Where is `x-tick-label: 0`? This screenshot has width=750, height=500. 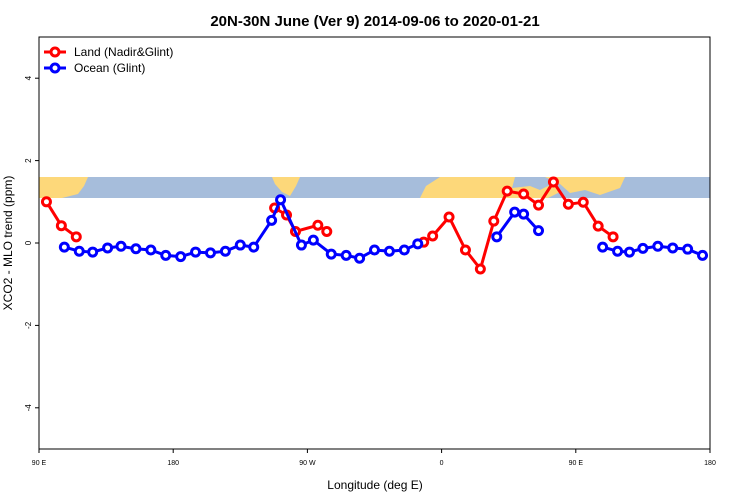 x-tick-label: 0 is located at coordinates (442, 463).